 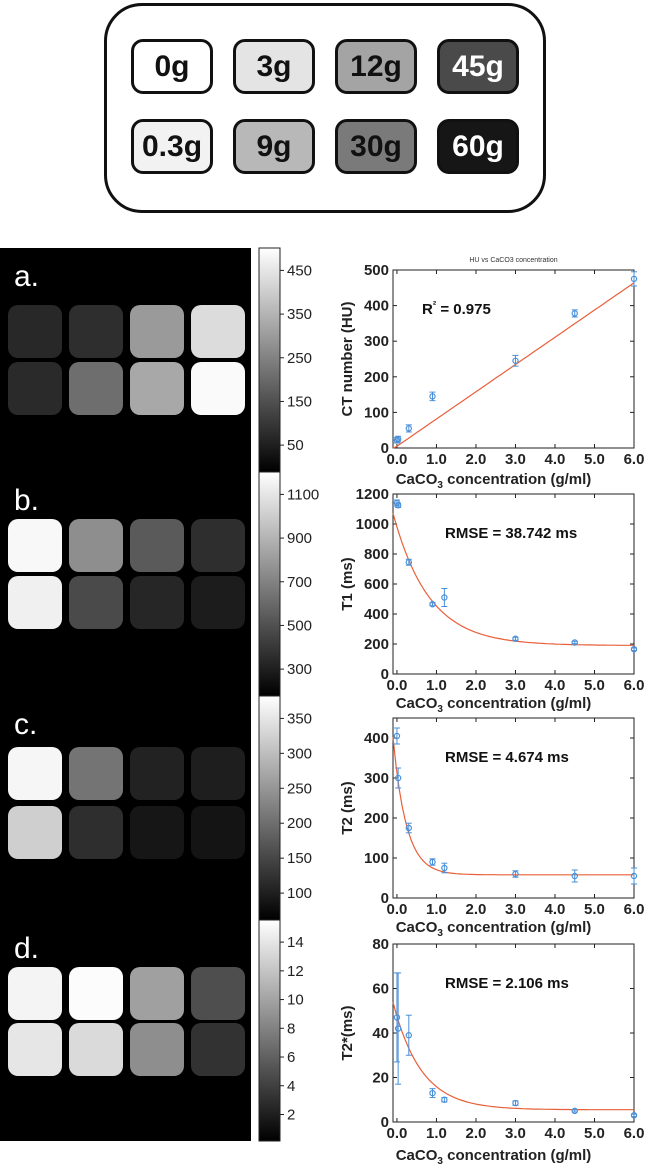 I want to click on y-tick-0-4: 400, so click(x=376, y=306).